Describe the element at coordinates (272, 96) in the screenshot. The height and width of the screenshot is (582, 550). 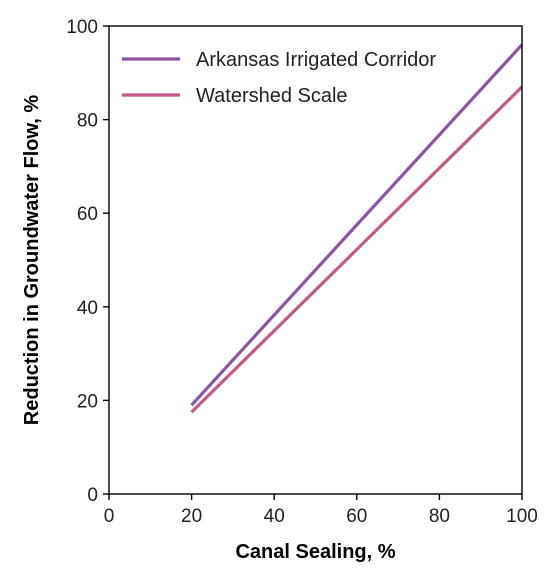
I see `legend-label-1: Watershed Scale` at that location.